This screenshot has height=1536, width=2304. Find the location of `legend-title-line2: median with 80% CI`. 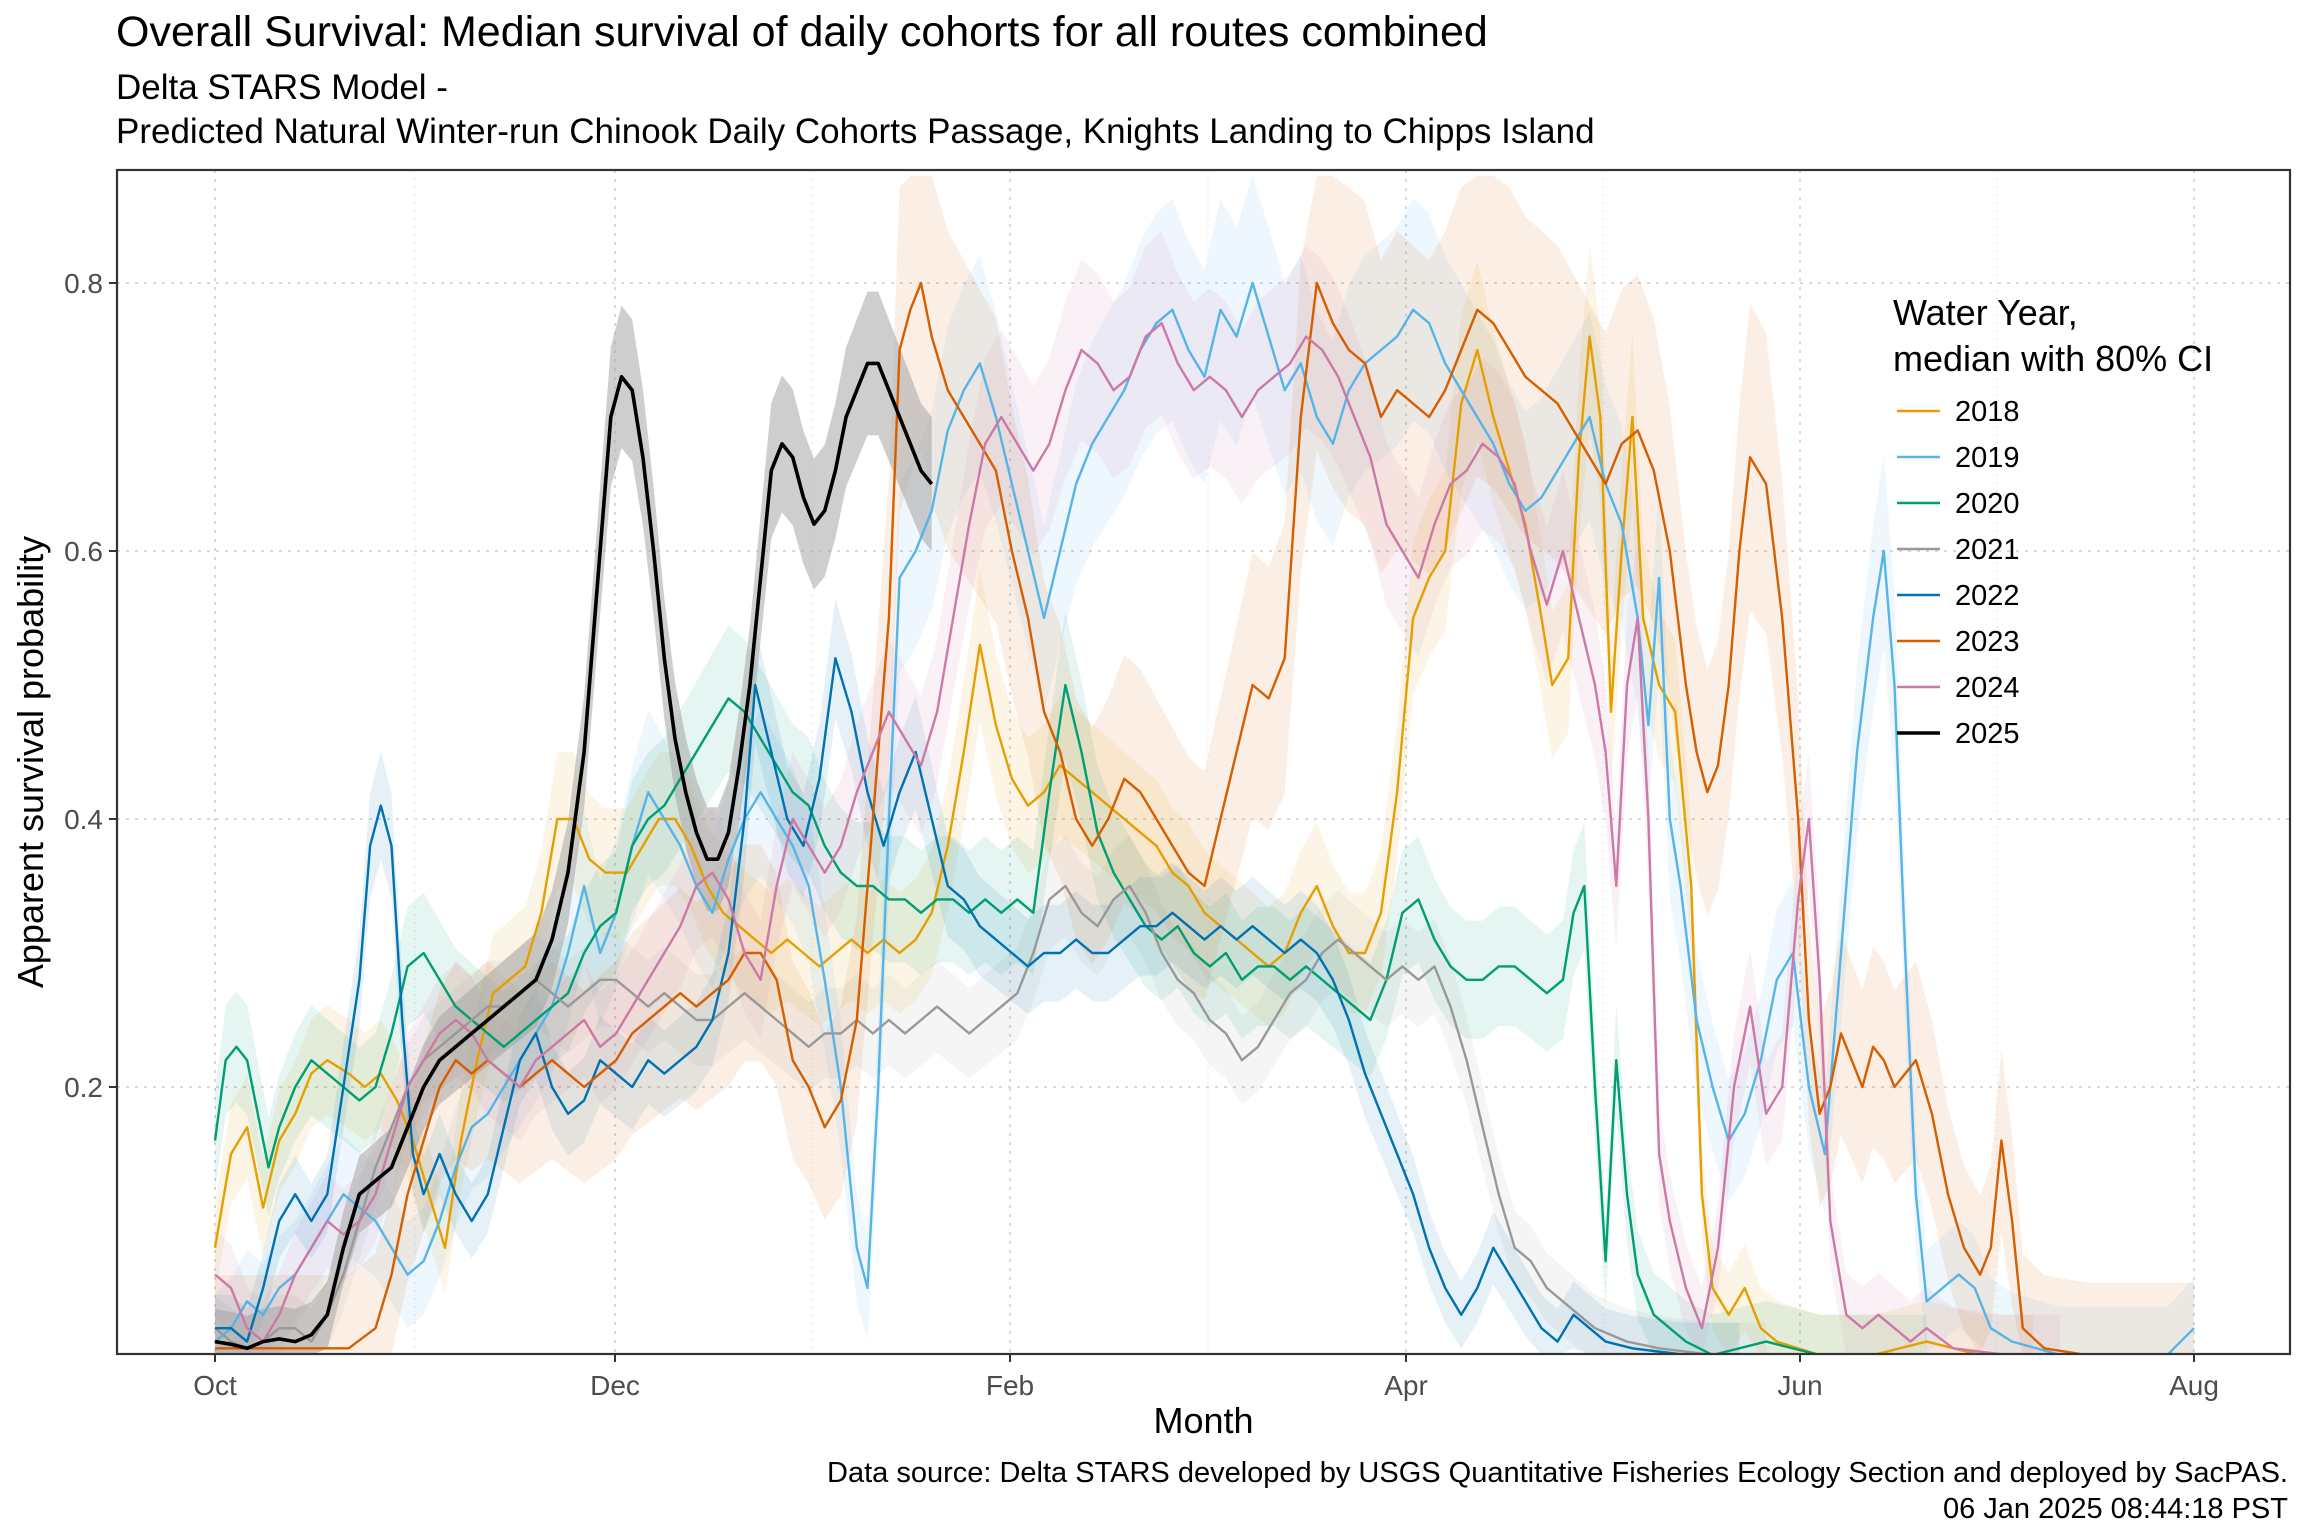

legend-title-line2: median with 80% CI is located at coordinates (2053, 358).